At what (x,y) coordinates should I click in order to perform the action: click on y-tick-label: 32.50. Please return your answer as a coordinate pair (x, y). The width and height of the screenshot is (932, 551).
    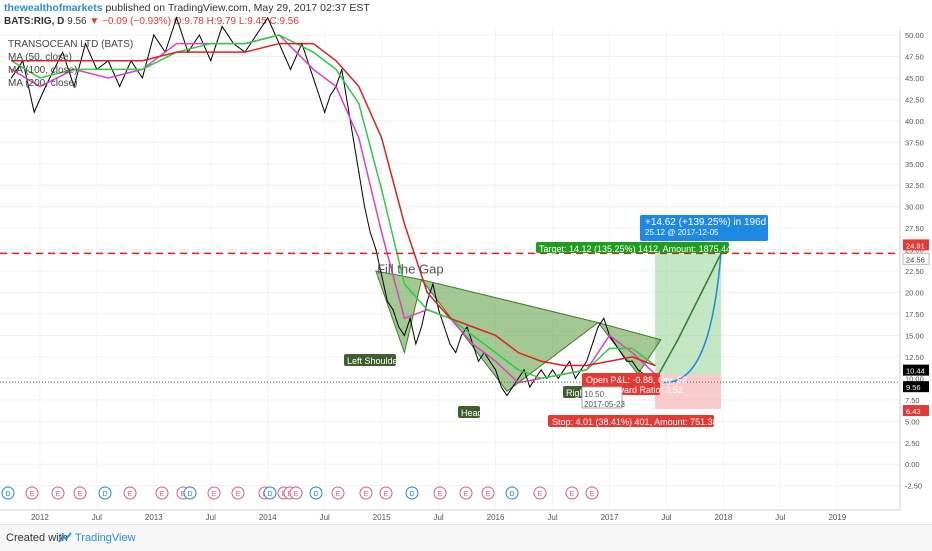
    Looking at the image, I should click on (914, 185).